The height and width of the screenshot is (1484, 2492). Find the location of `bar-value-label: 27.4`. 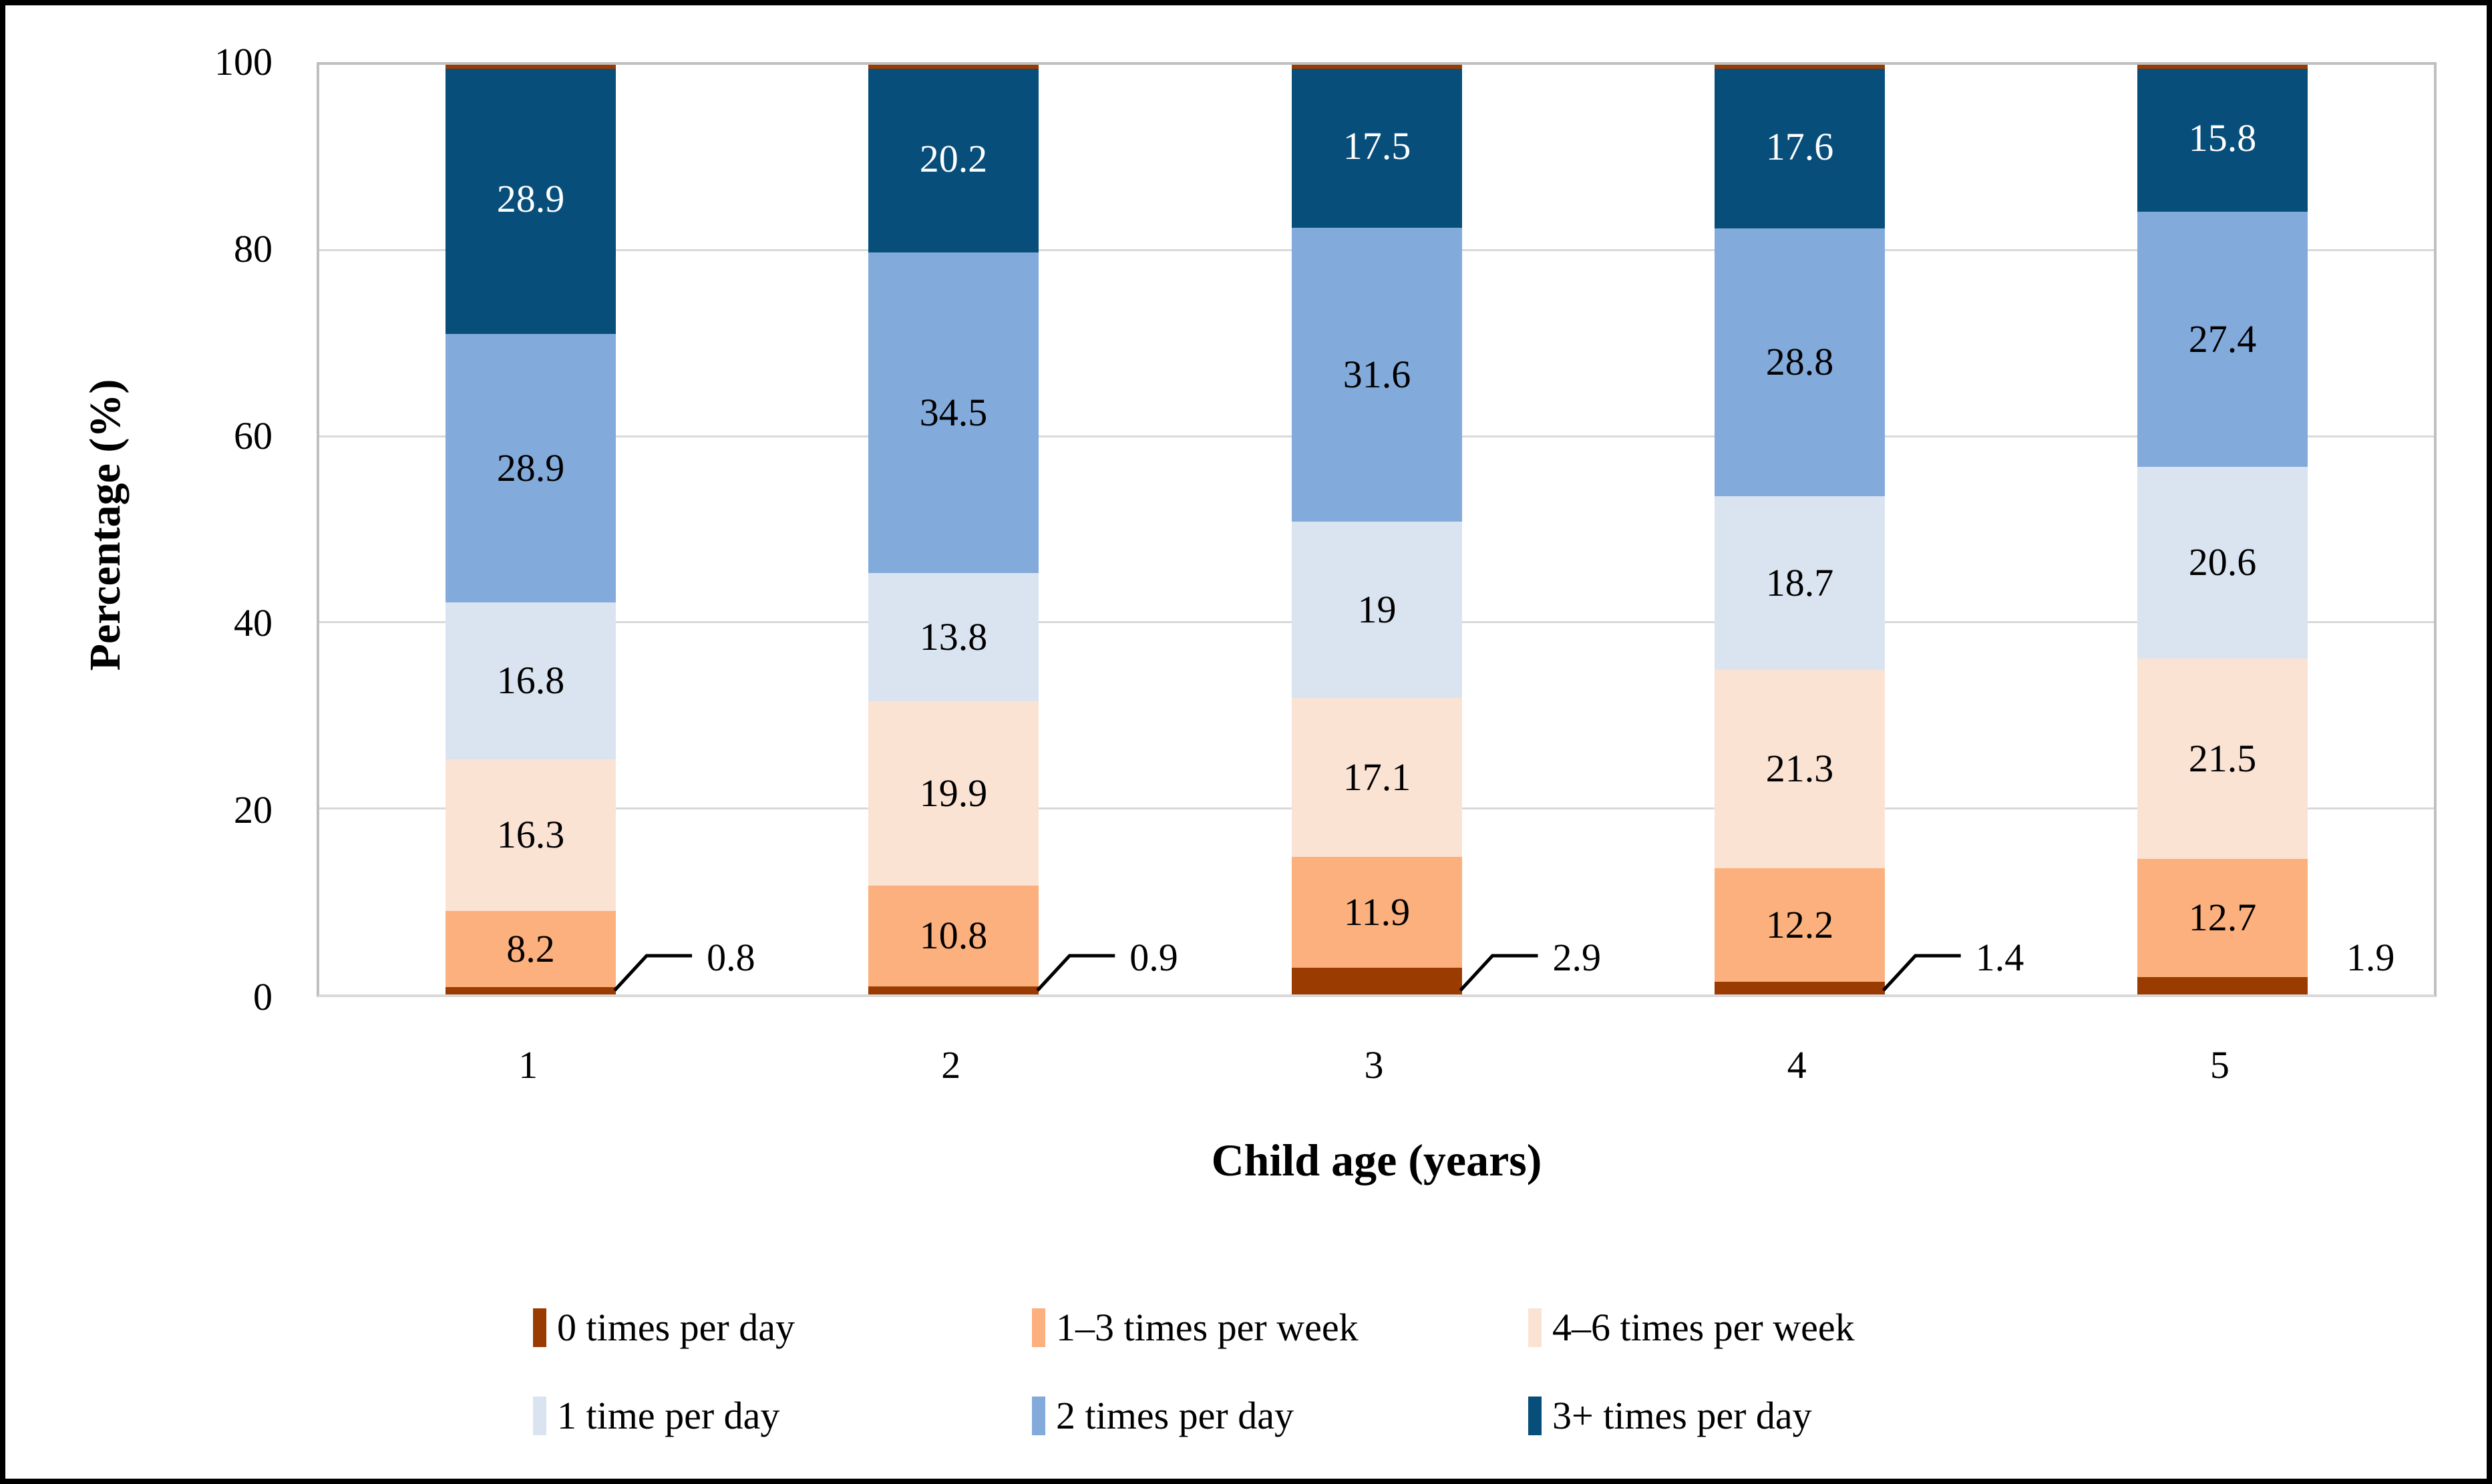

bar-value-label: 27.4 is located at coordinates (2222, 339).